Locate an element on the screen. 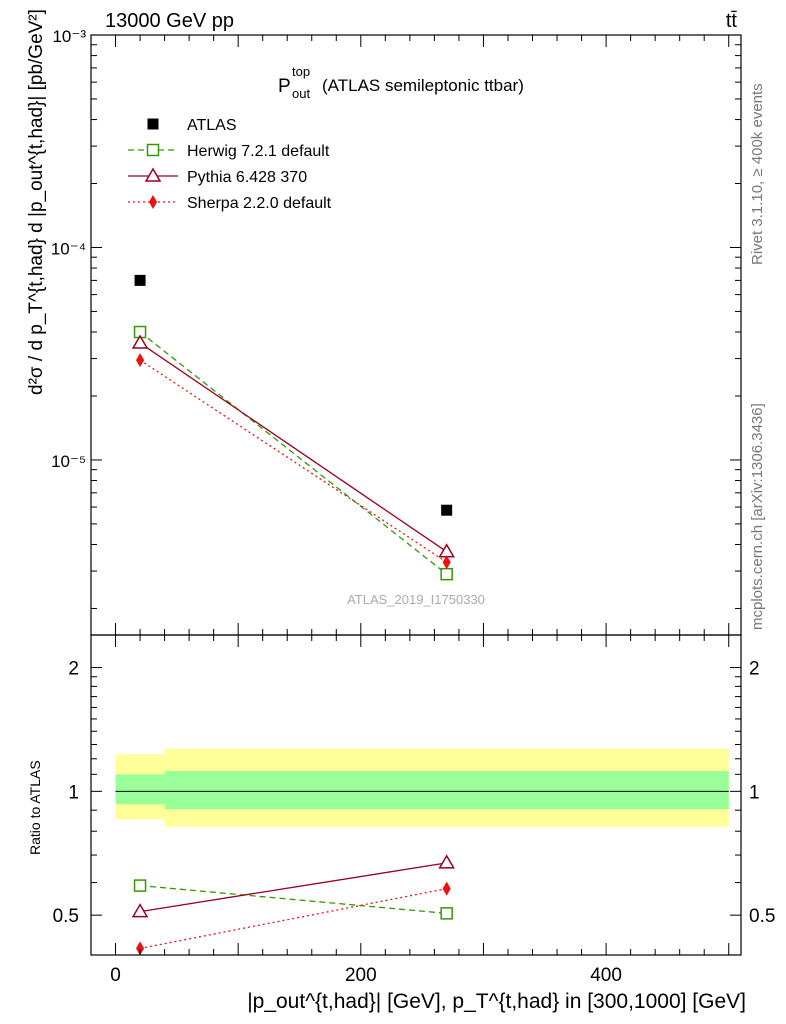 The width and height of the screenshot is (786, 1024). mcplots-label: mcplots.cern.ch [arXiv:1306.3436] is located at coordinates (757, 516).